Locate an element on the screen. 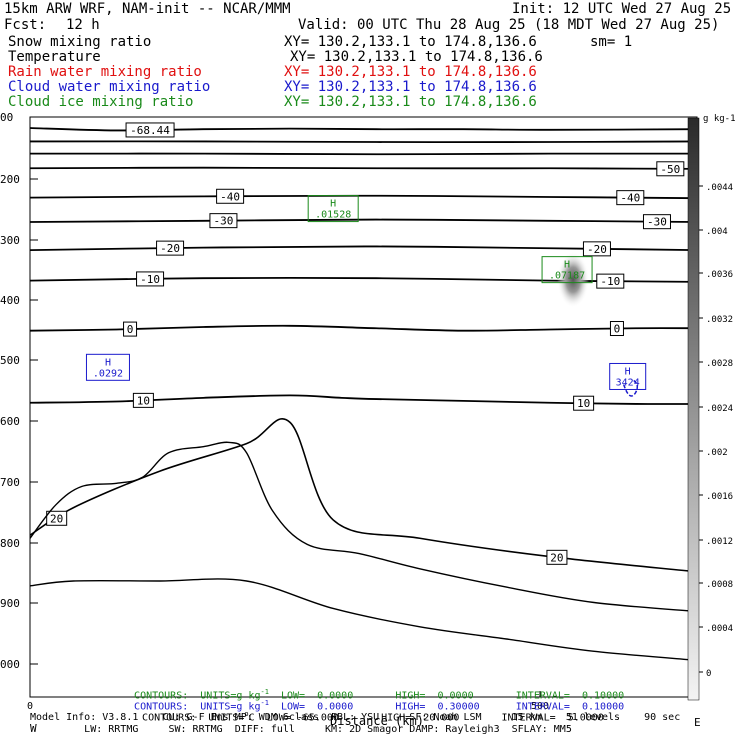 This screenshot has width=740, height=740. field-temp-name: Temperature is located at coordinates (54, 57).